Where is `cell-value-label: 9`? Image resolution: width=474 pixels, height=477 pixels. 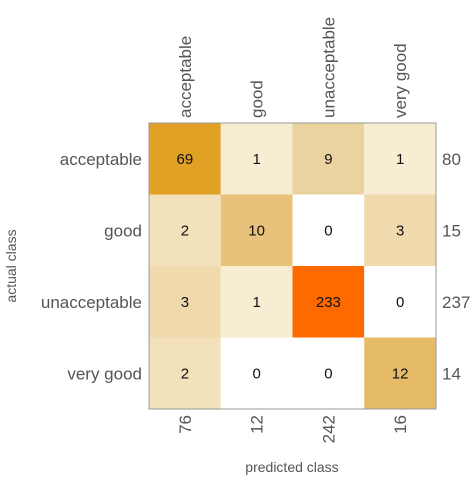
cell-value-label: 9 is located at coordinates (328, 159).